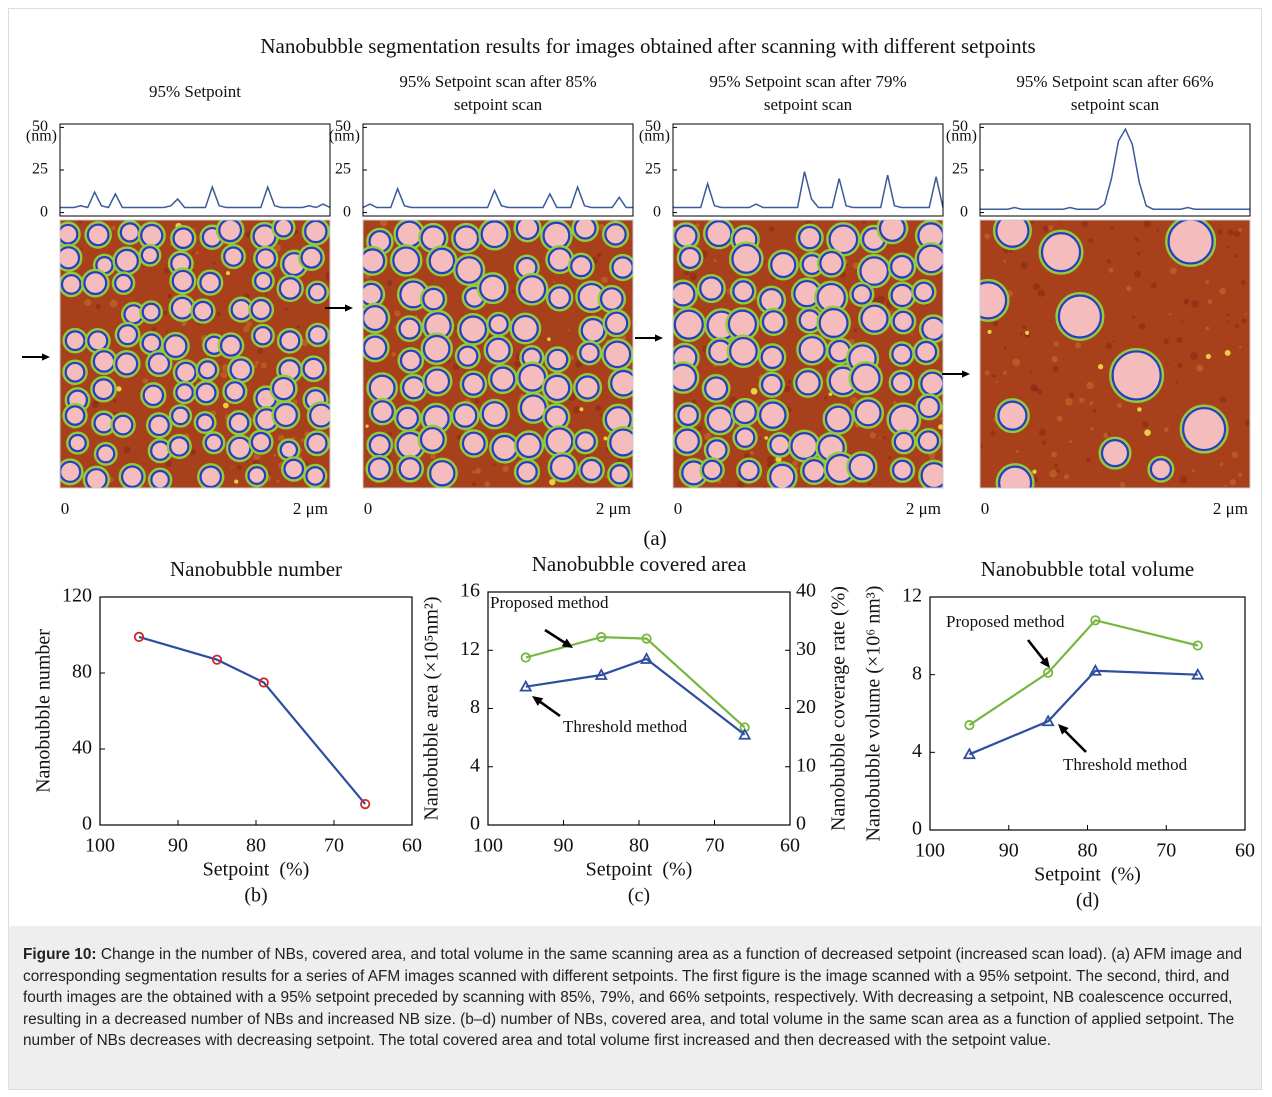 The height and width of the screenshot is (1097, 1272). What do you see at coordinates (252, 720) in the screenshot?
I see `series-line` at bounding box center [252, 720].